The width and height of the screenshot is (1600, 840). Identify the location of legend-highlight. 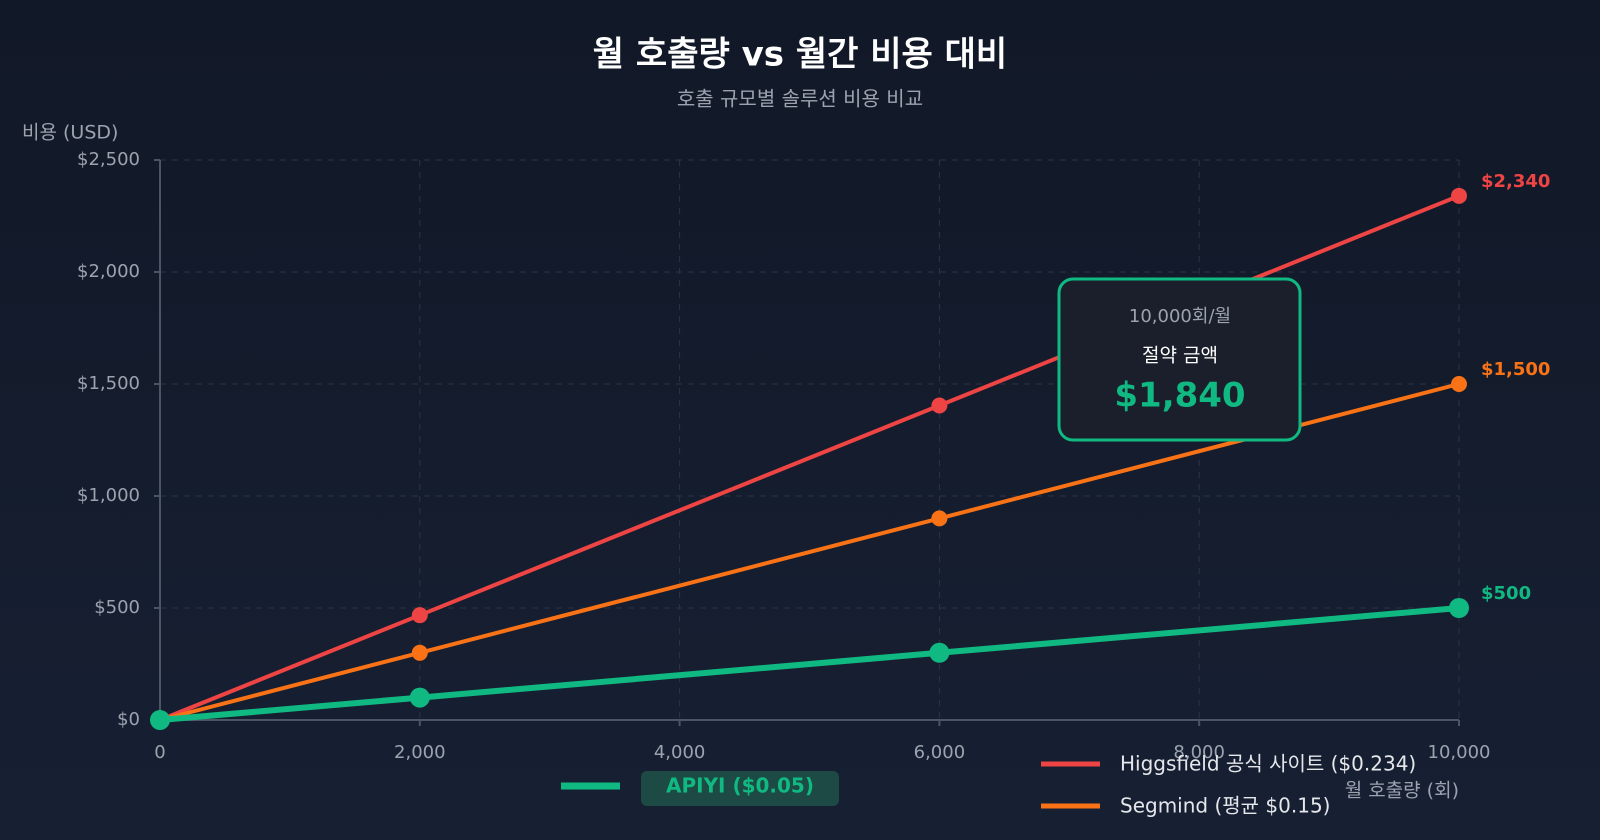
(740, 788).